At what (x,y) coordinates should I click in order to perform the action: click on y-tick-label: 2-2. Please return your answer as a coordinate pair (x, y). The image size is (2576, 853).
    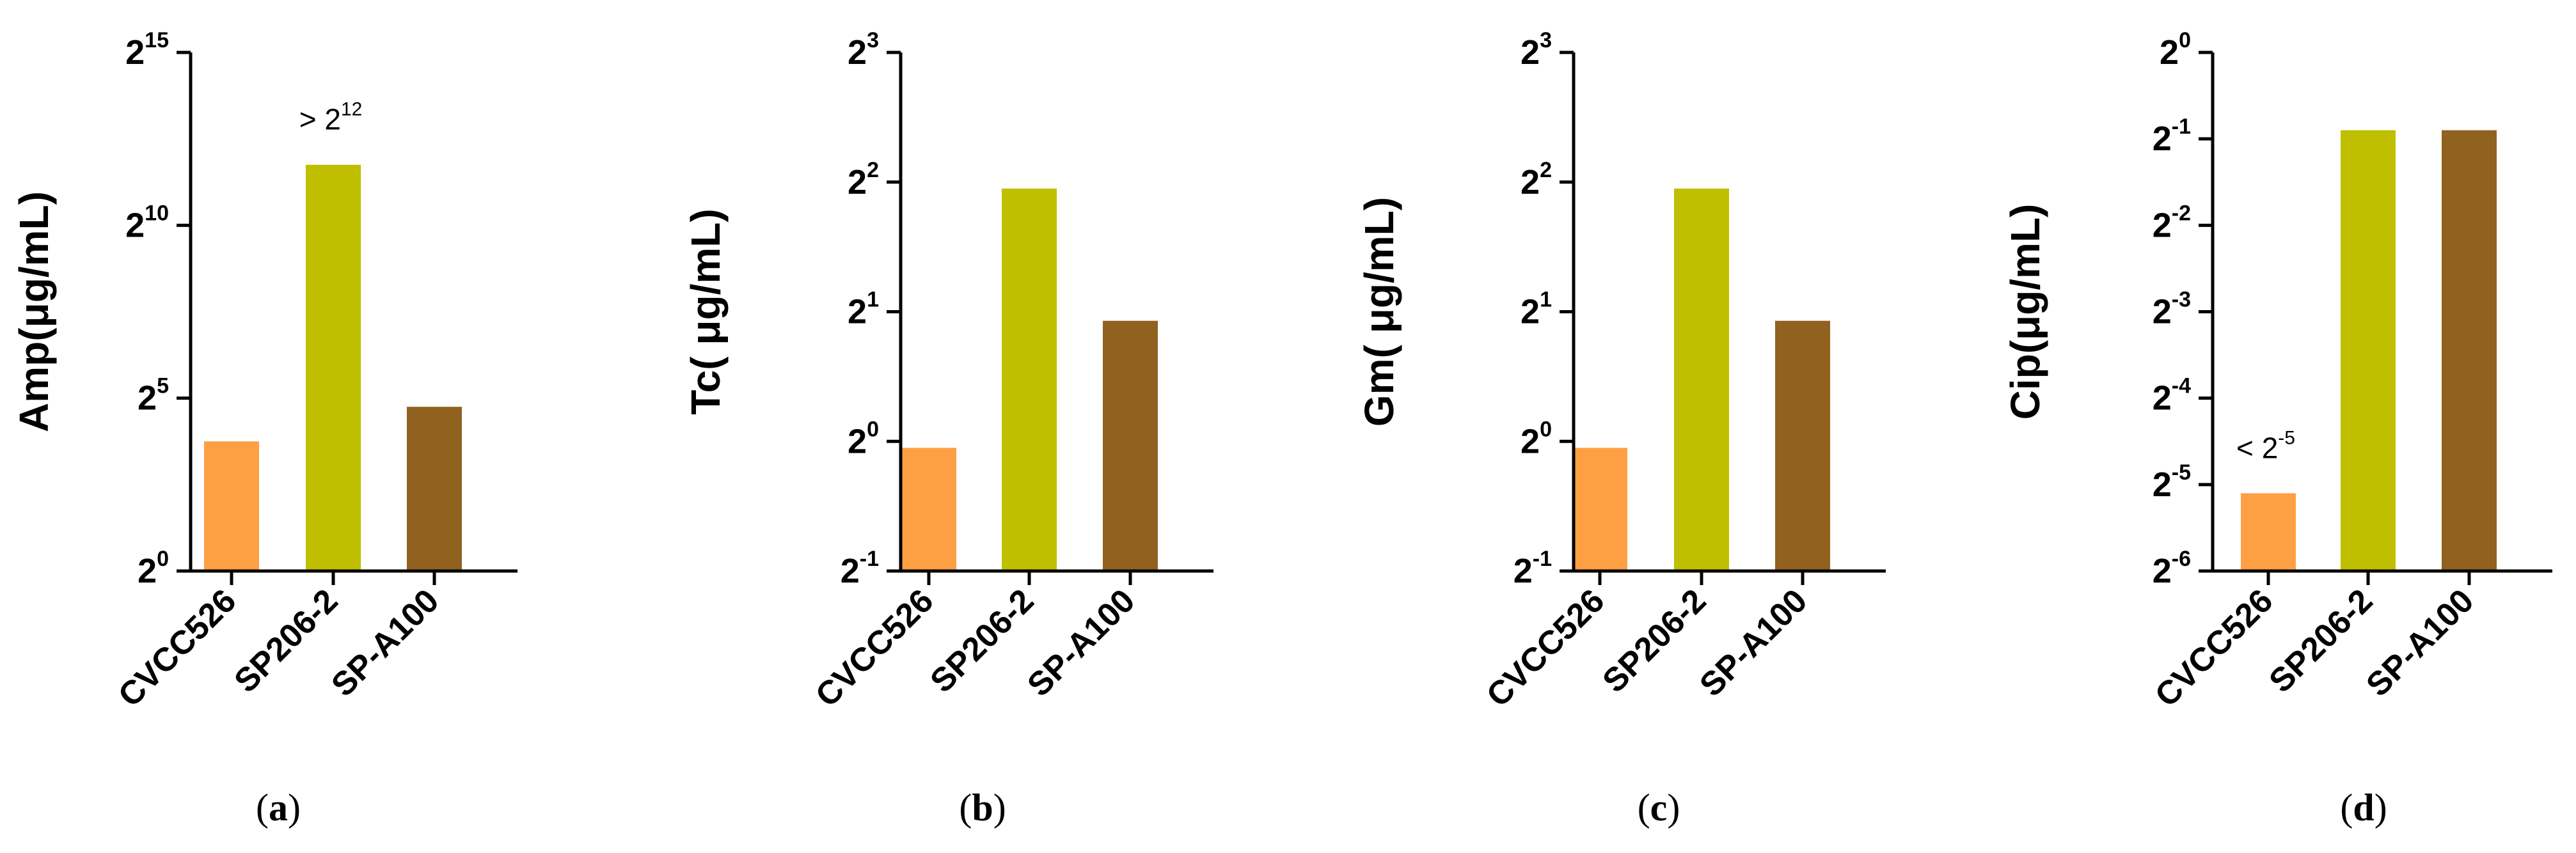
    Looking at the image, I should click on (2172, 222).